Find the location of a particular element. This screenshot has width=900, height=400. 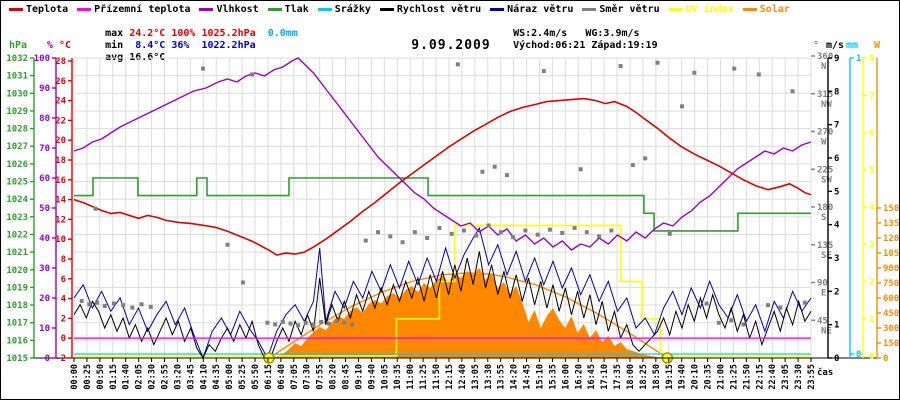

svg-text: 600 is located at coordinates (891, 299).